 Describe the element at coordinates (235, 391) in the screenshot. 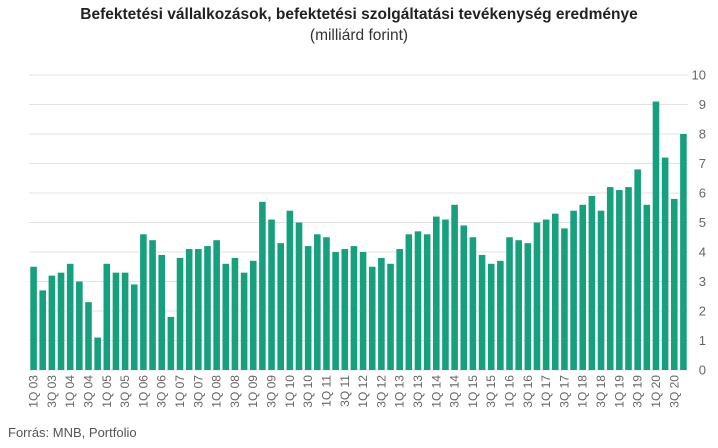

I see `x-tick-label: 3Q 08` at that location.